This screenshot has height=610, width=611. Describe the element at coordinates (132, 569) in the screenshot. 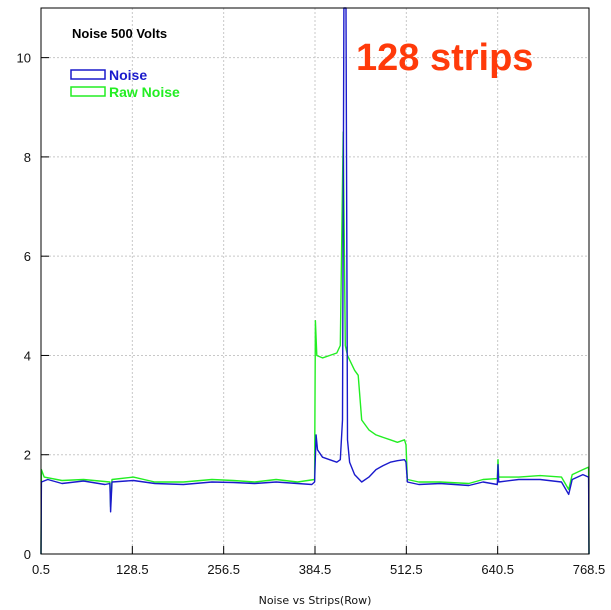

I see `x-tick-label: 128.5` at that location.